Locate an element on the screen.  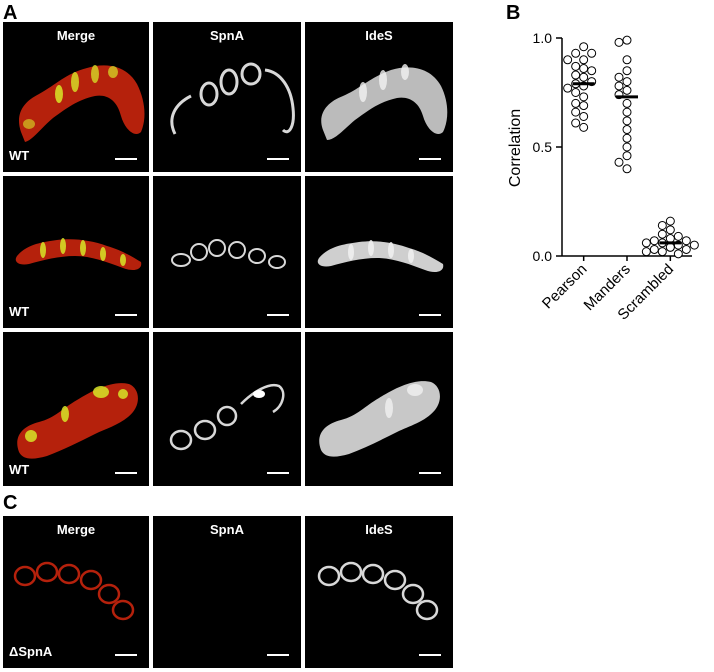
micrograph-ides-row3 is located at coordinates (379, 409).